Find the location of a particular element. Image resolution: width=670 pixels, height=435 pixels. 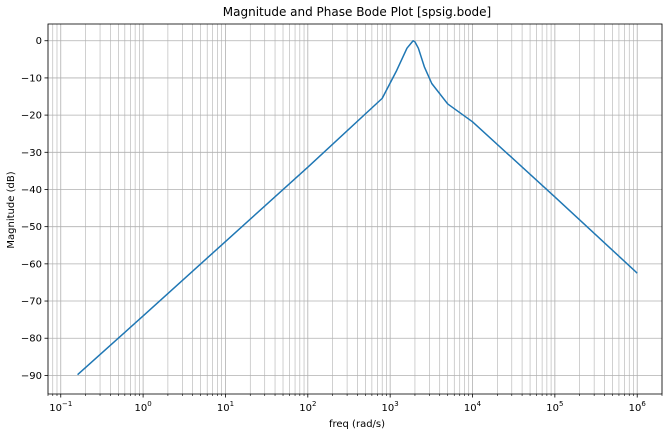

y-tick-label: −80 is located at coordinates (31, 339).